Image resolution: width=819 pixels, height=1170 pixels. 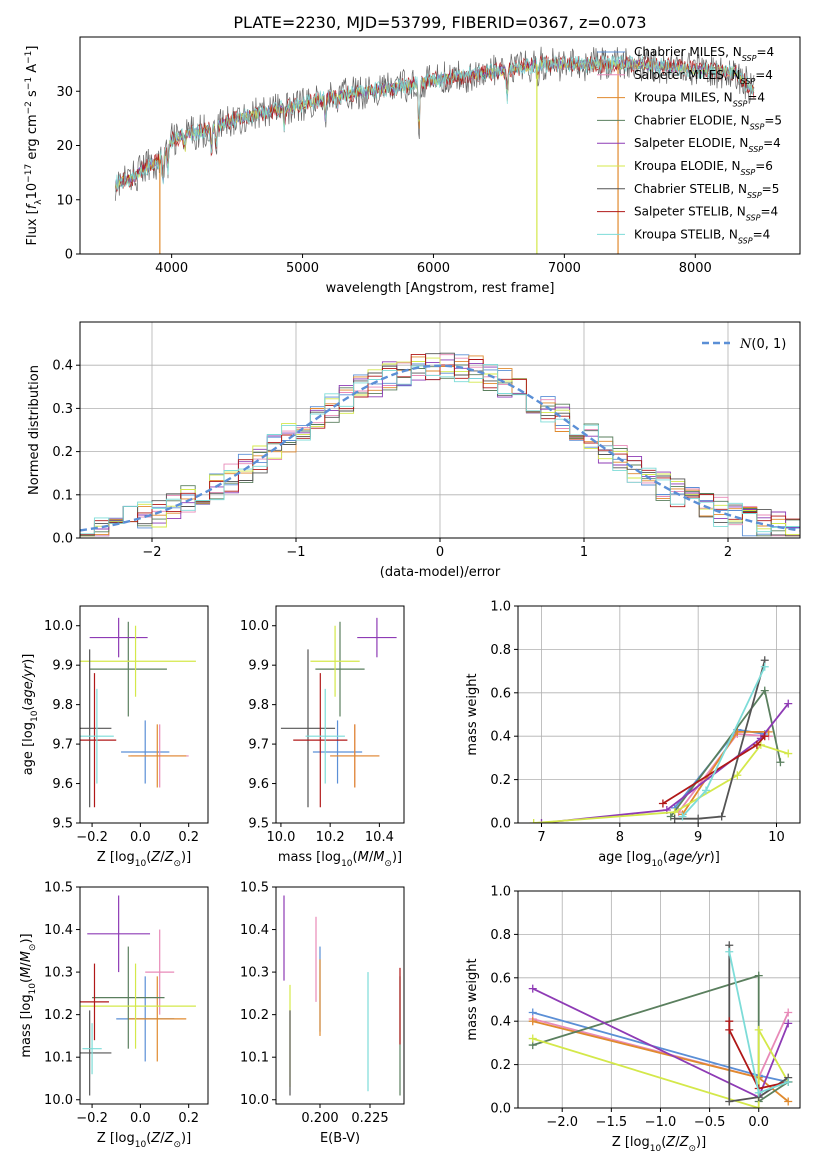 I want to click on x-tick-label: 10.0, so click(x=280, y=837).